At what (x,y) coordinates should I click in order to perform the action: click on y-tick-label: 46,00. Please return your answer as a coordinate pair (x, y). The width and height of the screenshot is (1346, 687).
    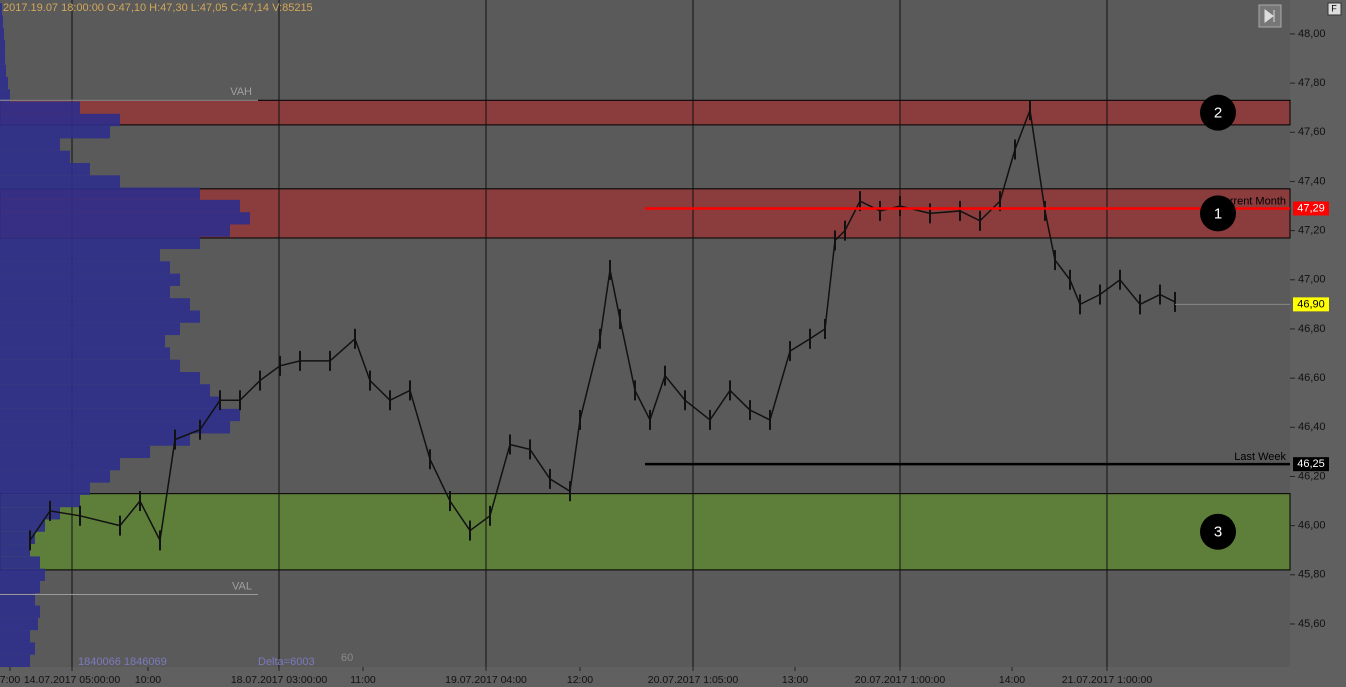
    Looking at the image, I should click on (1312, 526).